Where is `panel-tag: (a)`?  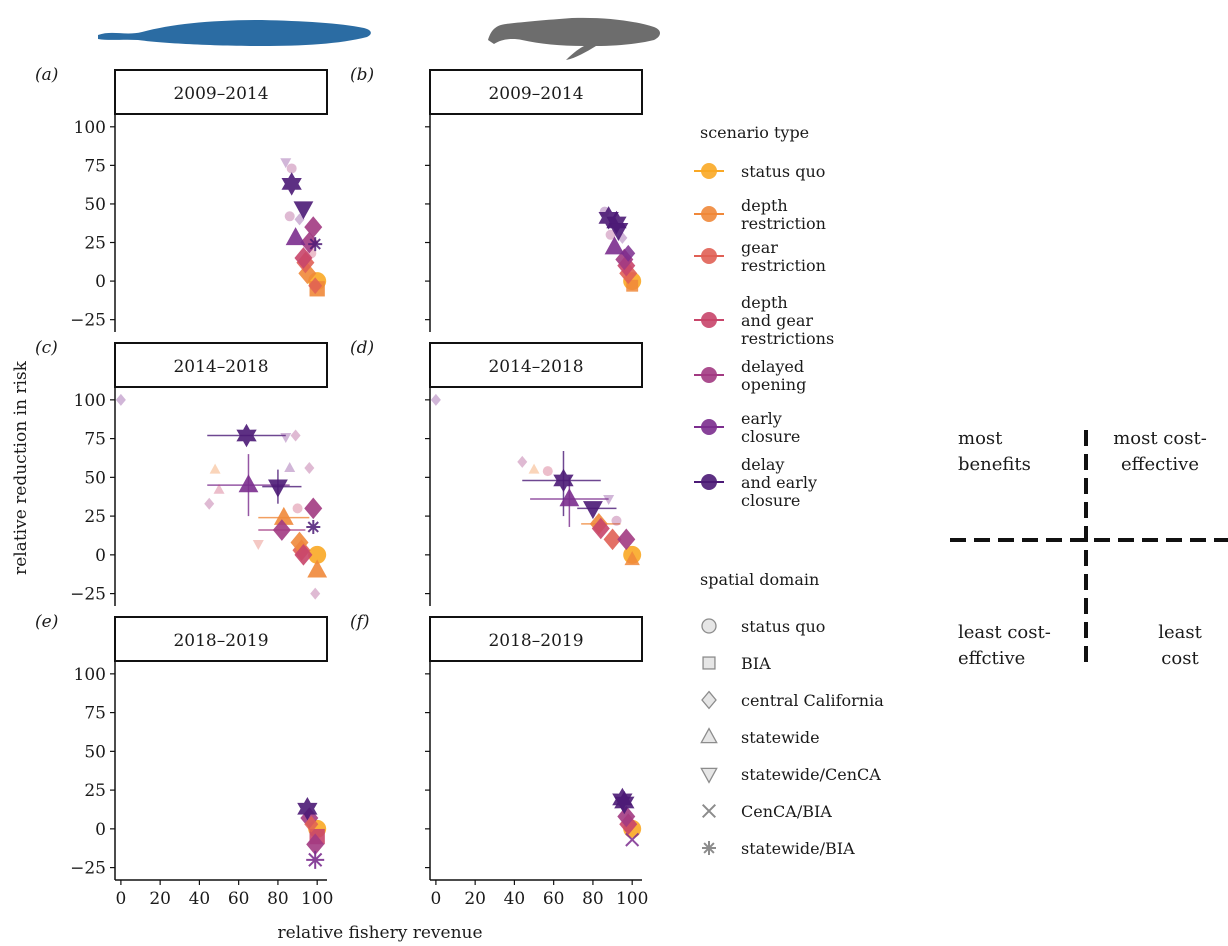 panel-tag: (a) is located at coordinates (46, 75).